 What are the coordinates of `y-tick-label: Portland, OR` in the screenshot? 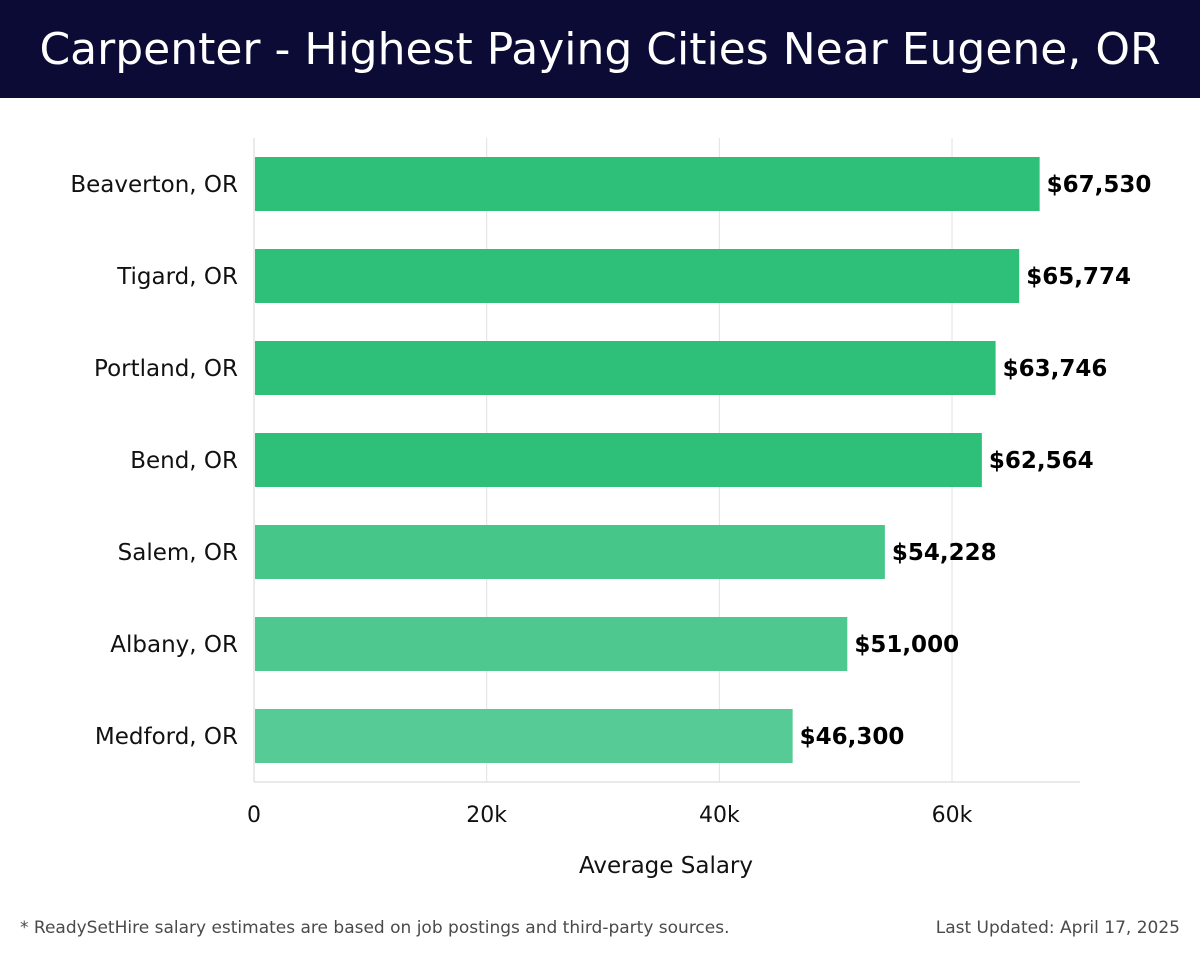 It's located at (166, 369).